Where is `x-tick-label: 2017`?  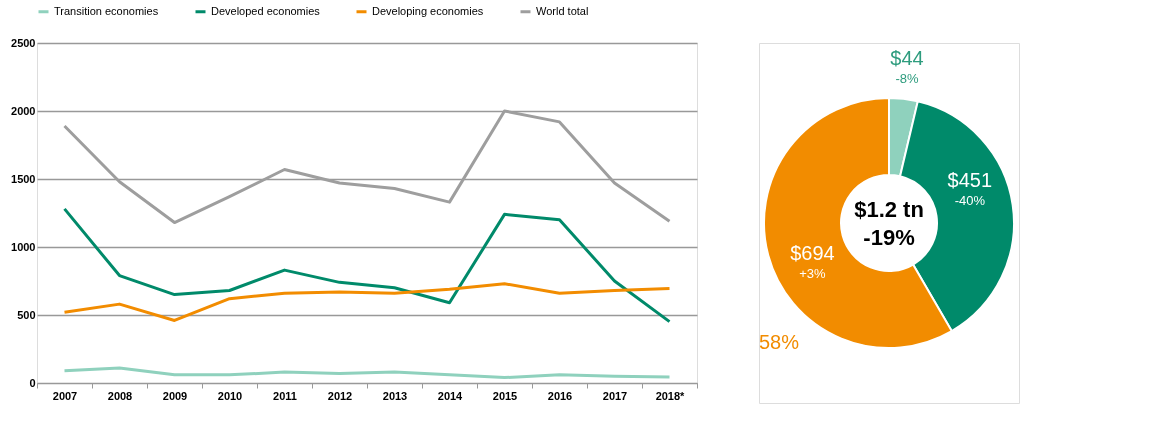 x-tick-label: 2017 is located at coordinates (615, 395).